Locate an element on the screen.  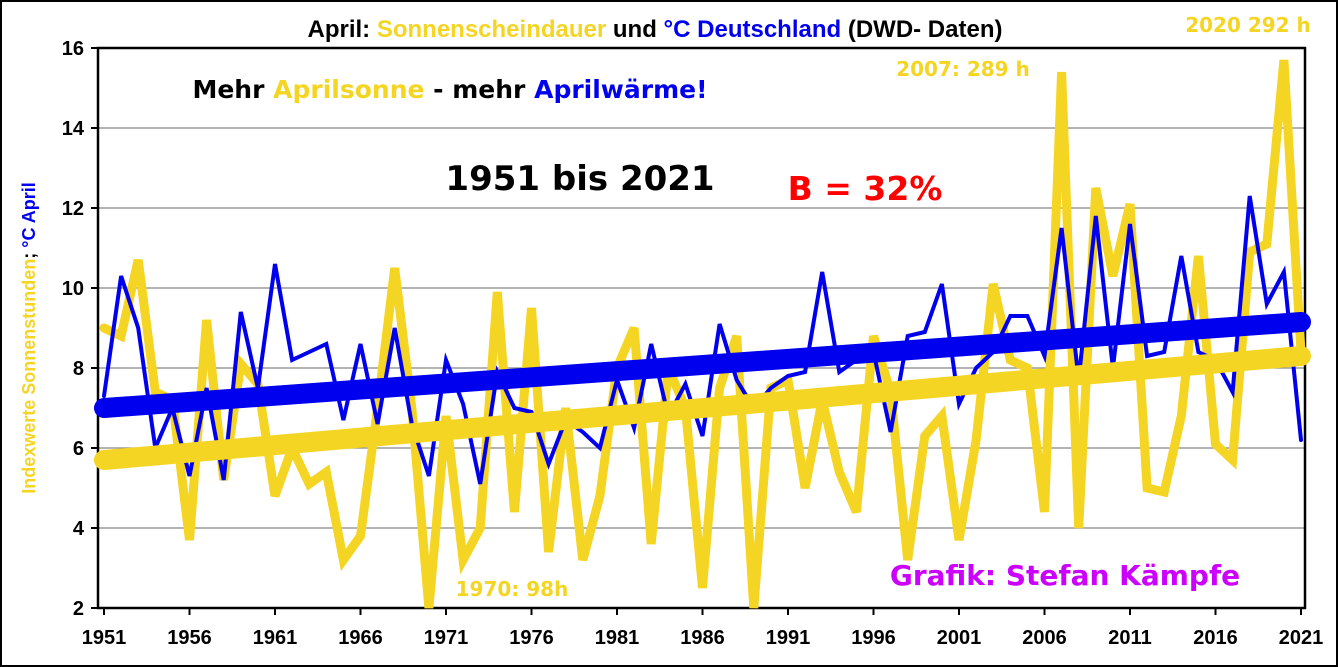
x-tick-label: 1966 is located at coordinates (360, 638).